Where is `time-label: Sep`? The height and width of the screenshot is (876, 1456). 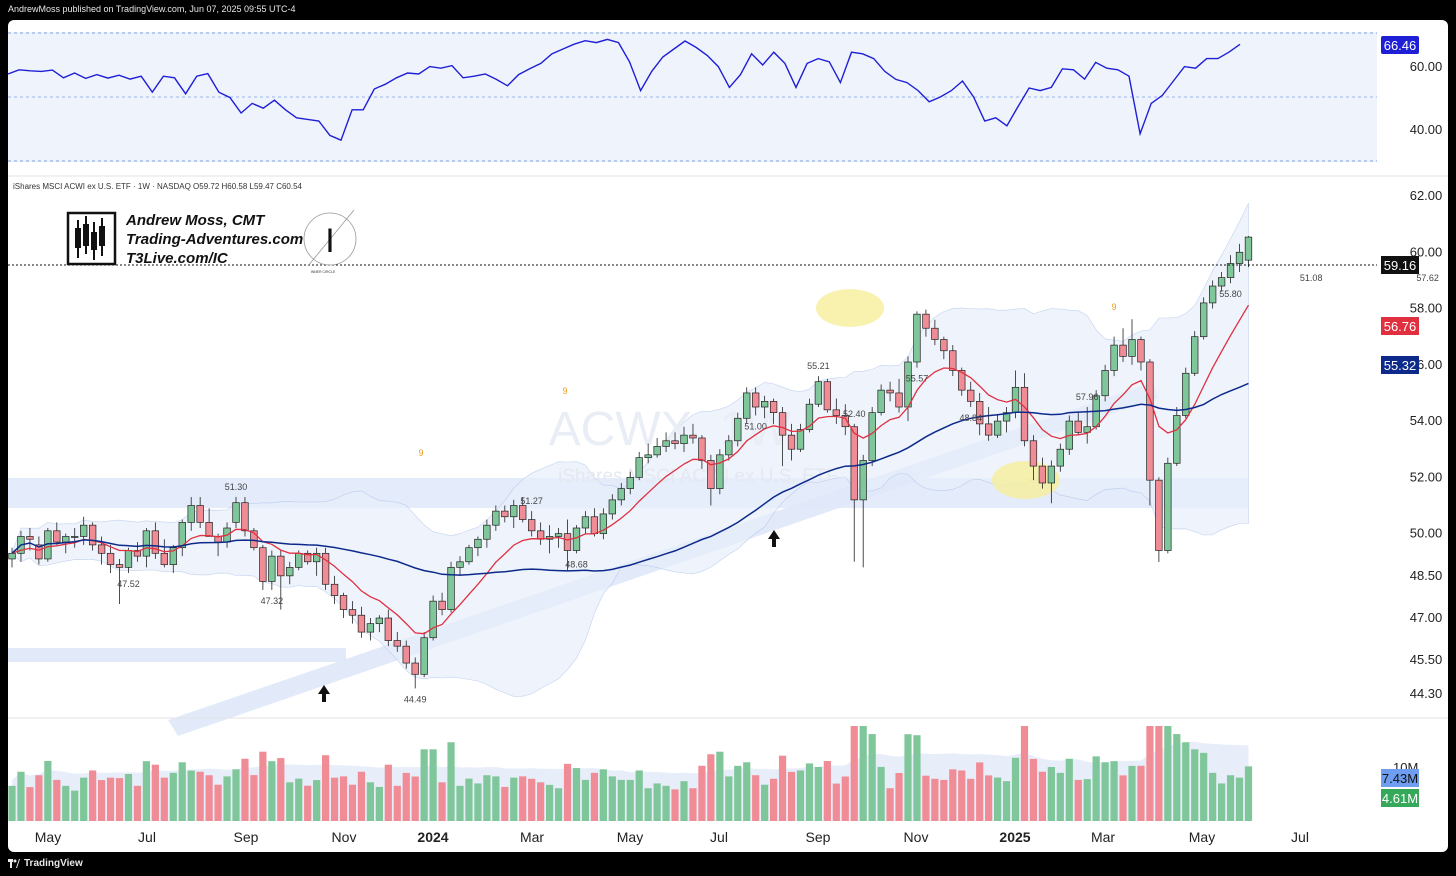
time-label: Sep is located at coordinates (818, 837).